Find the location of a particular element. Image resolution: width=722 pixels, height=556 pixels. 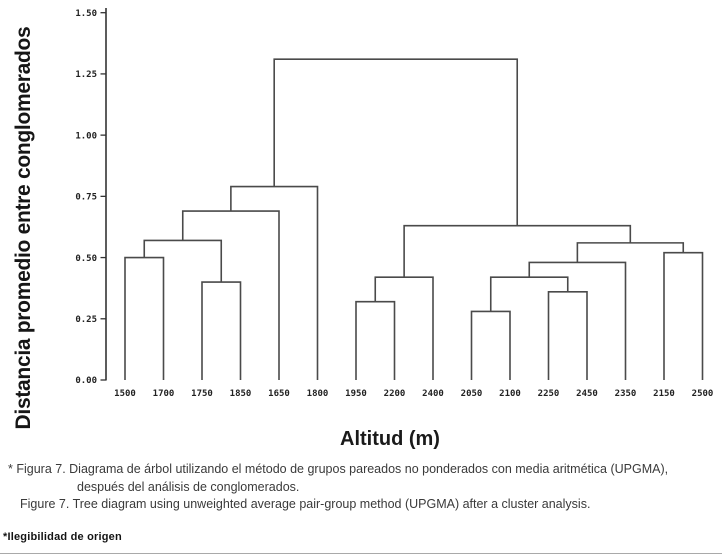

bottom-divider is located at coordinates (361, 553).